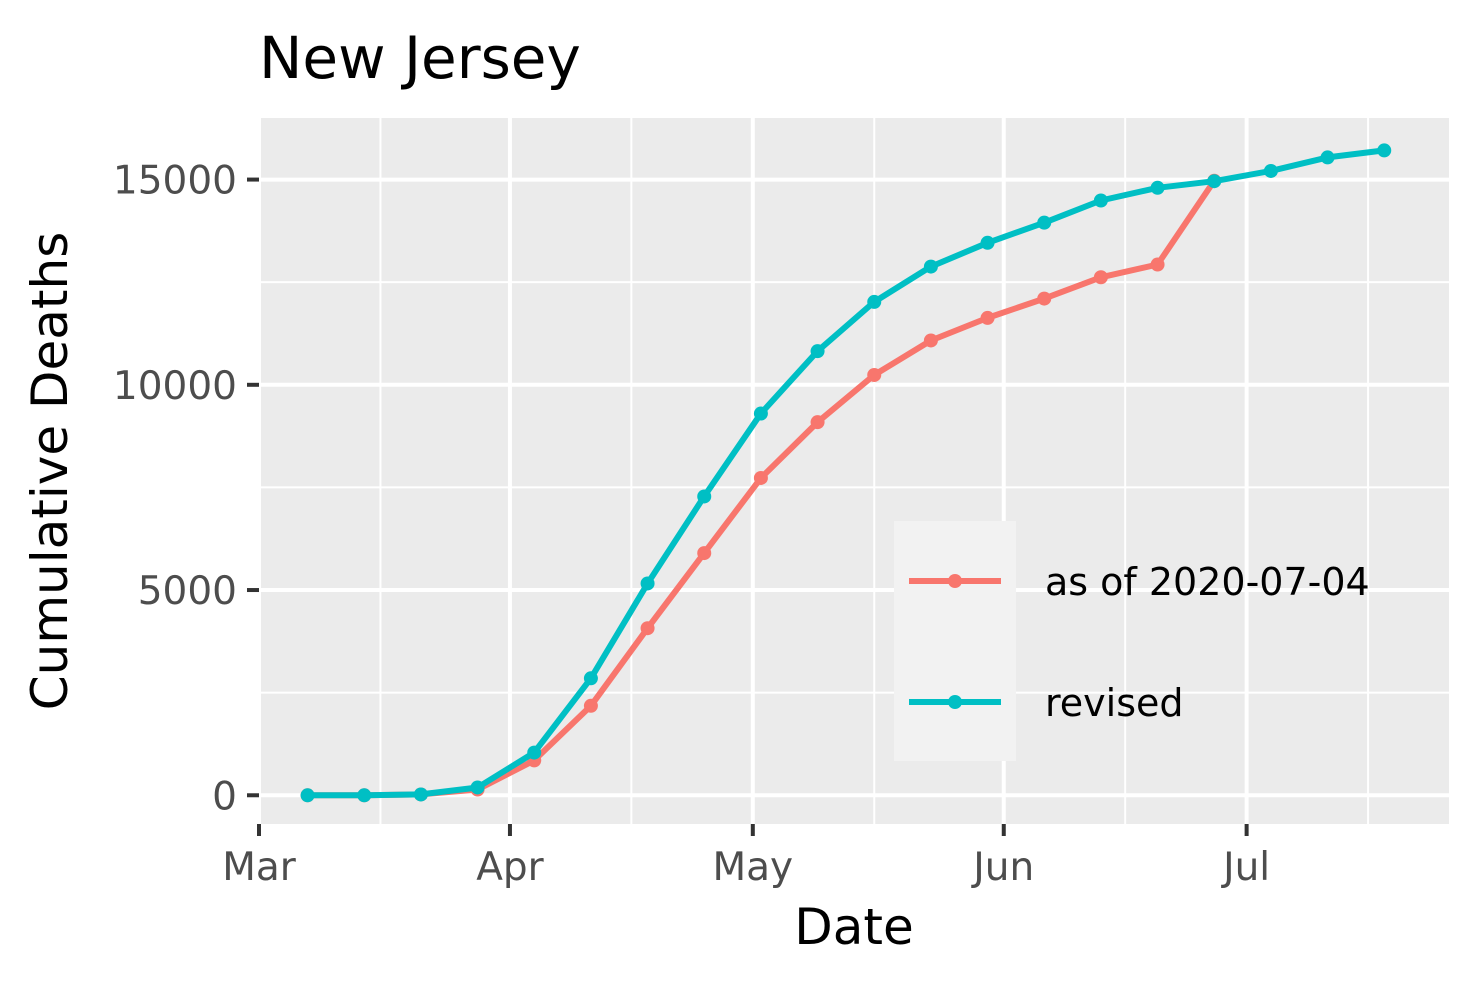  I want to click on x-tick-label: Mar, so click(259, 867).